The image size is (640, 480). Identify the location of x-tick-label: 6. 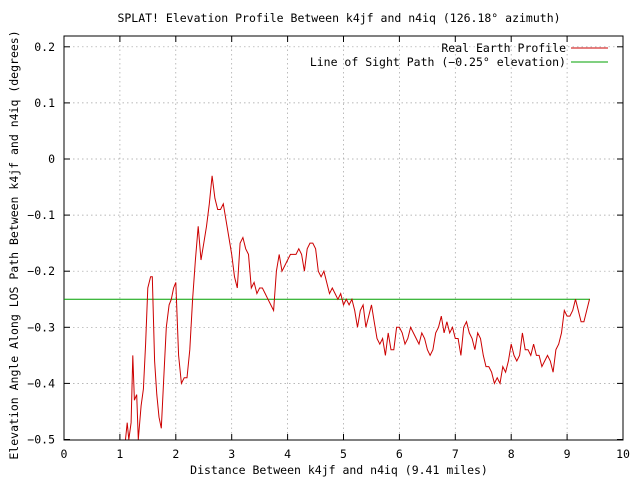
(399, 454).